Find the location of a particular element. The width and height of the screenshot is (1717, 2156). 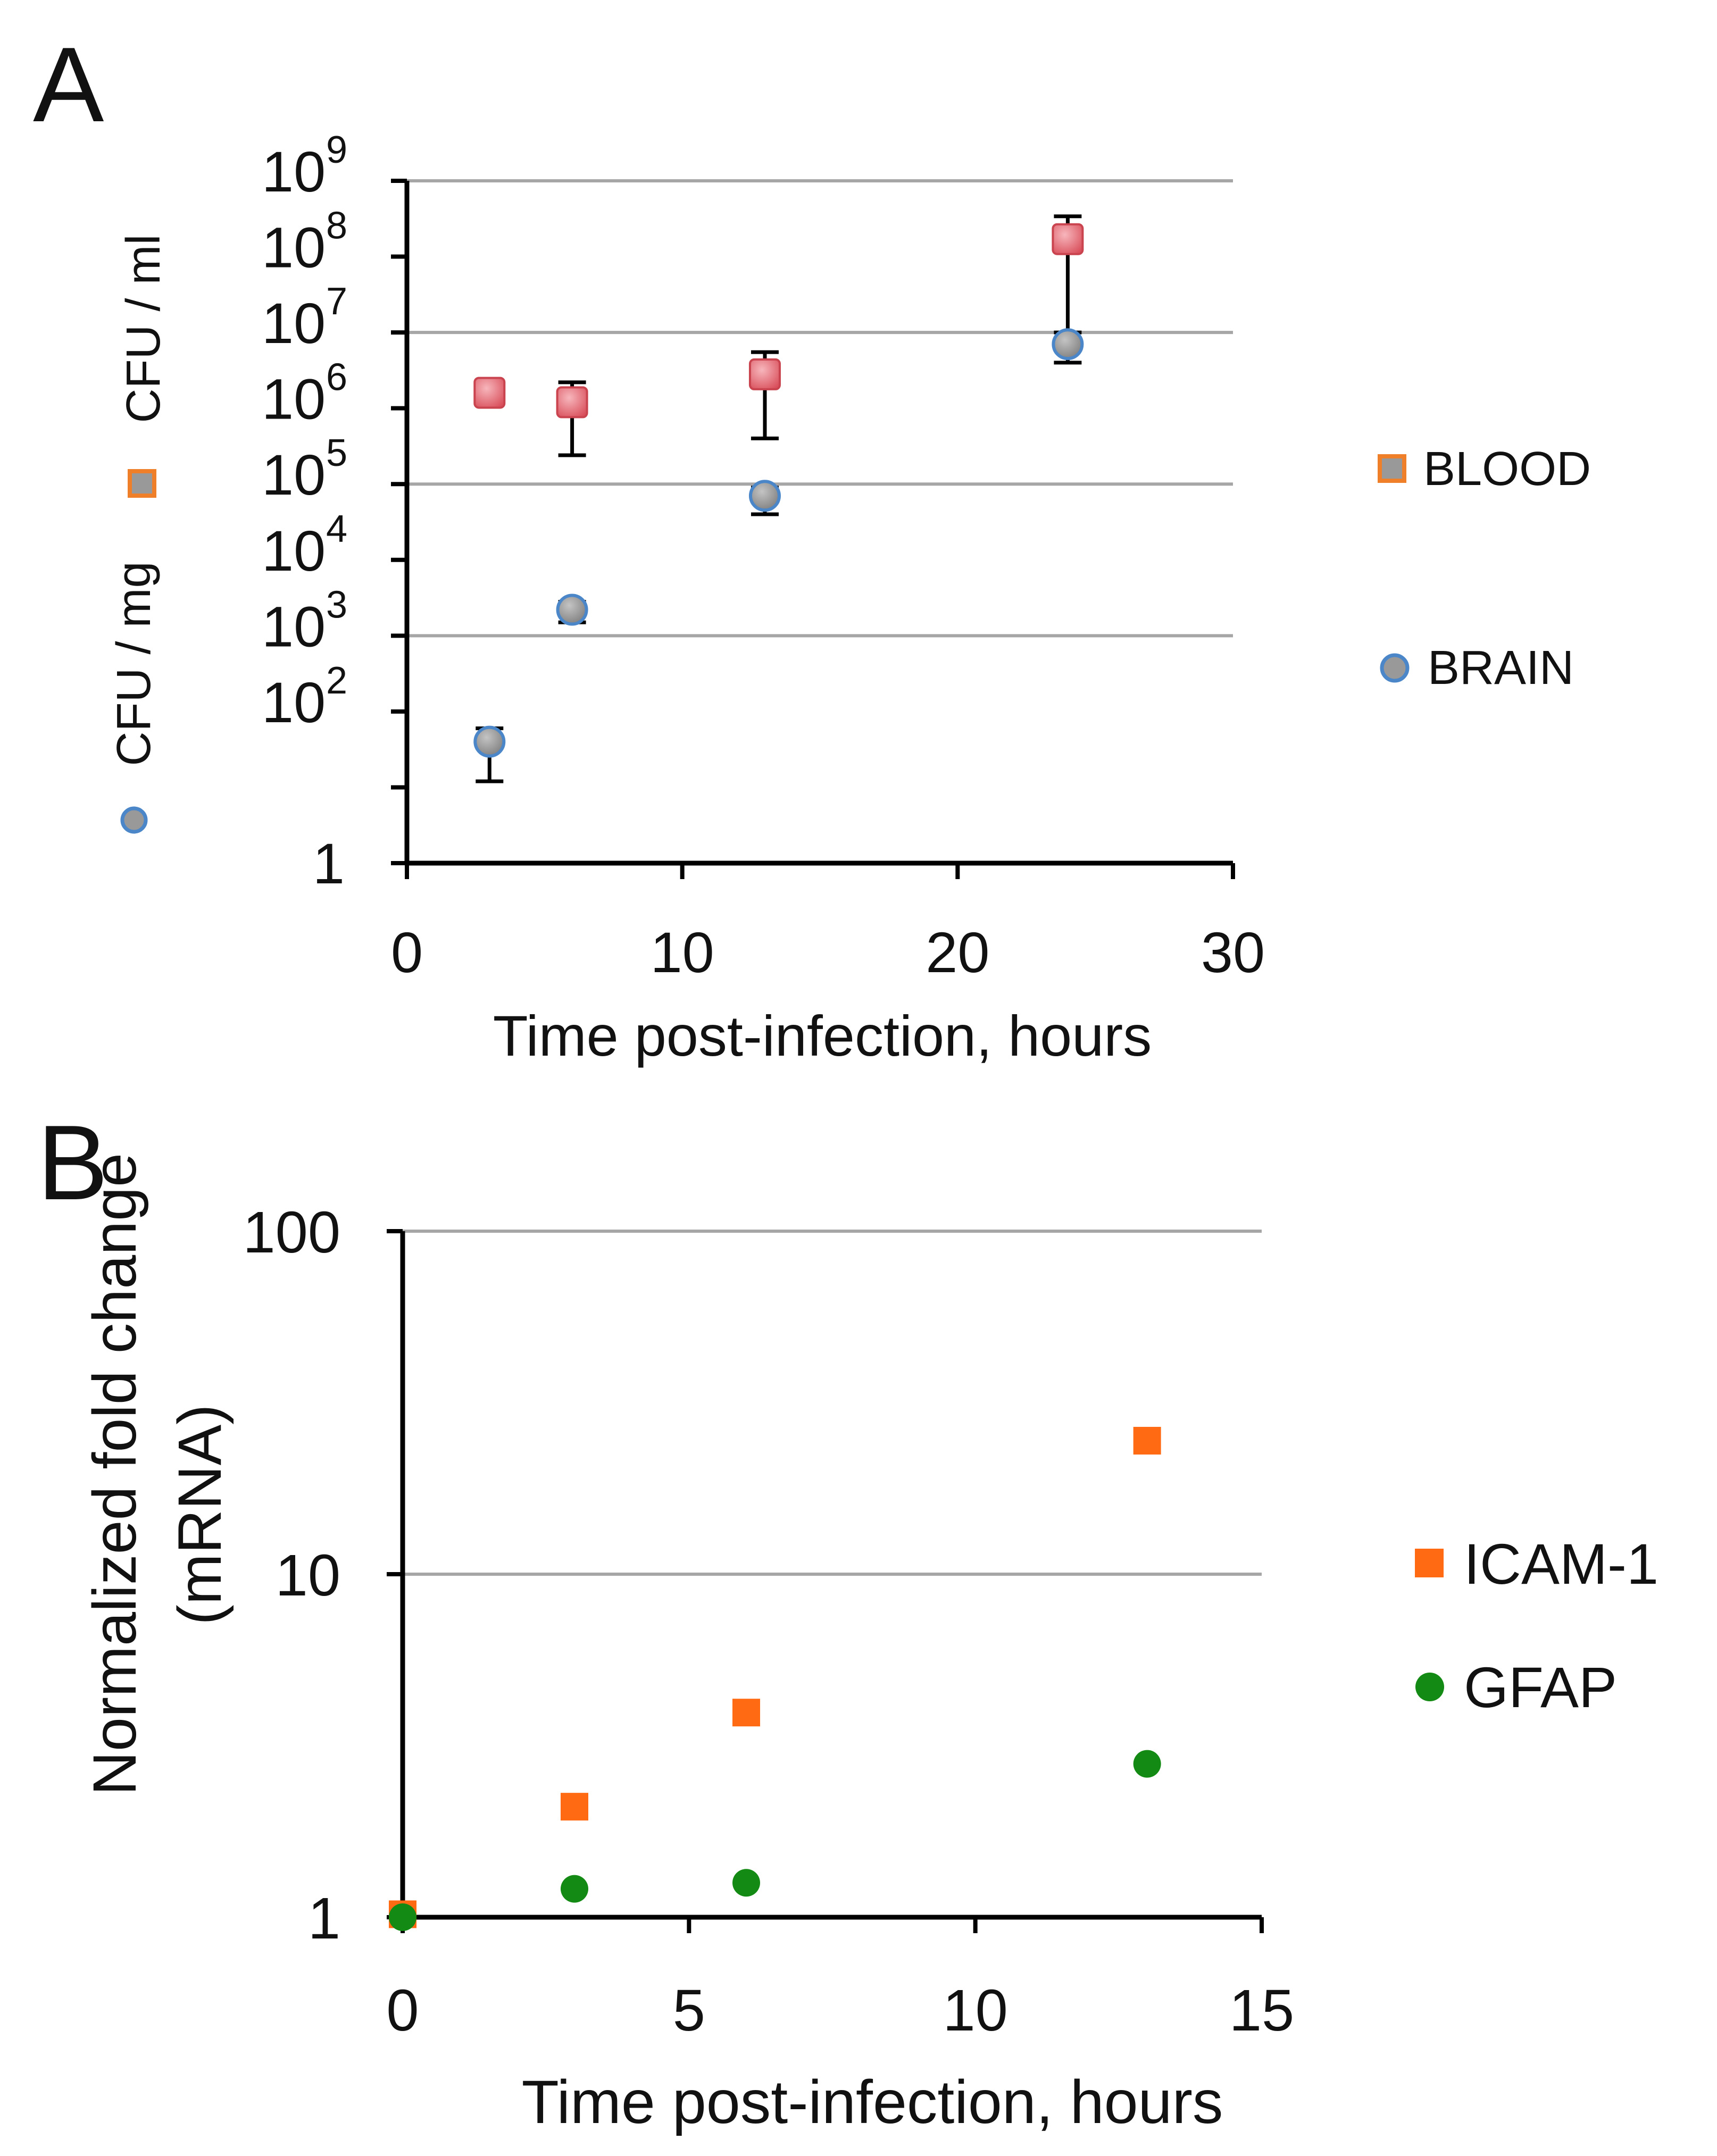

legend-icam1-marker is located at coordinates (1429, 1563).